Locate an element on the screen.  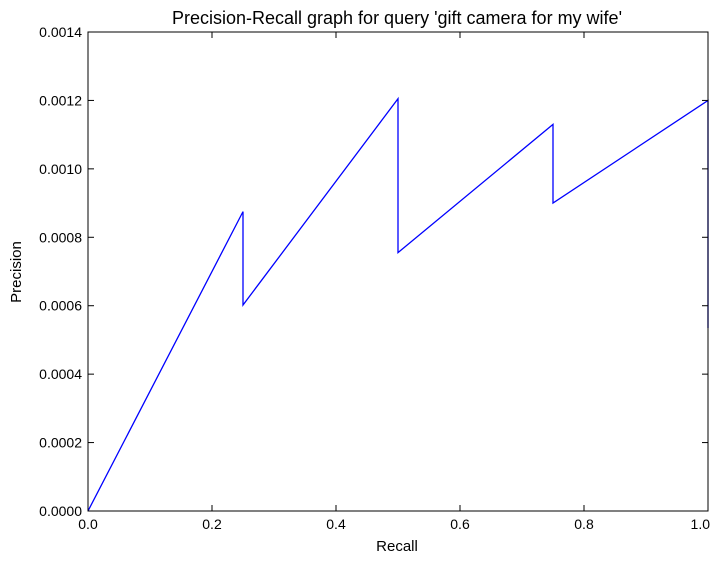
x-tick-label: 0.0 is located at coordinates (88, 524).